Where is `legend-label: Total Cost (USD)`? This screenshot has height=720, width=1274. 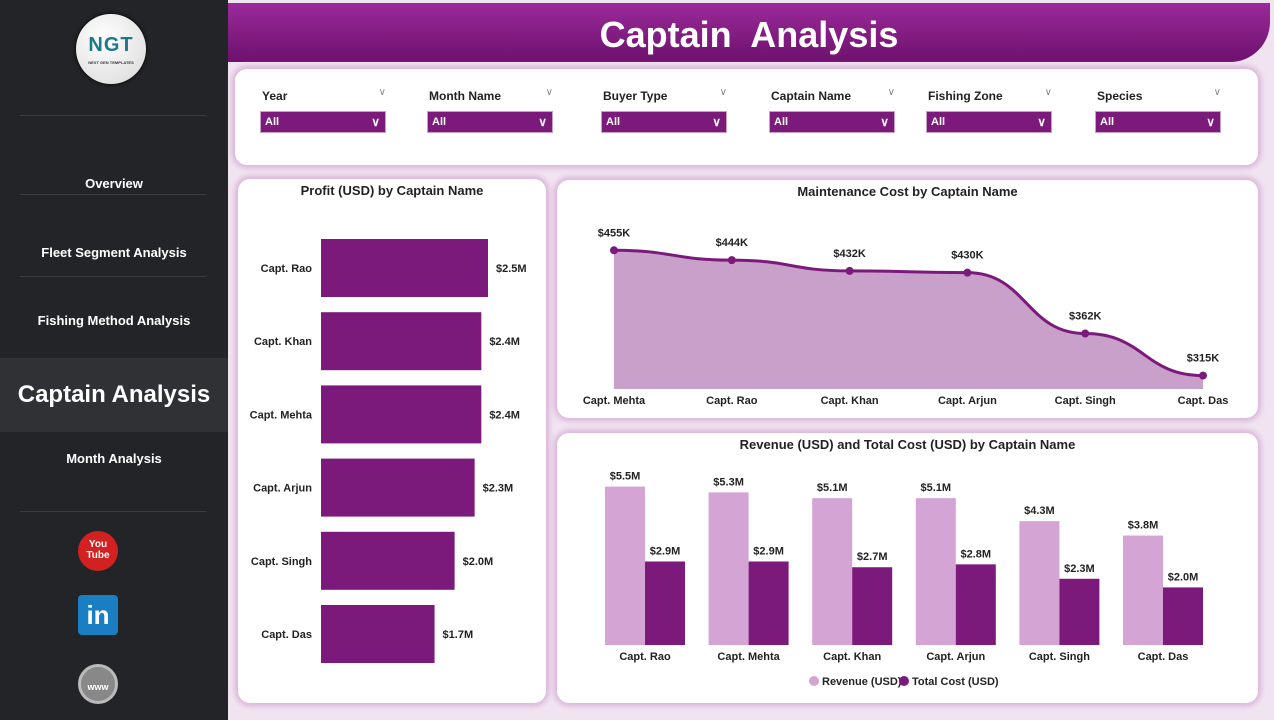 legend-label: Total Cost (USD) is located at coordinates (955, 682).